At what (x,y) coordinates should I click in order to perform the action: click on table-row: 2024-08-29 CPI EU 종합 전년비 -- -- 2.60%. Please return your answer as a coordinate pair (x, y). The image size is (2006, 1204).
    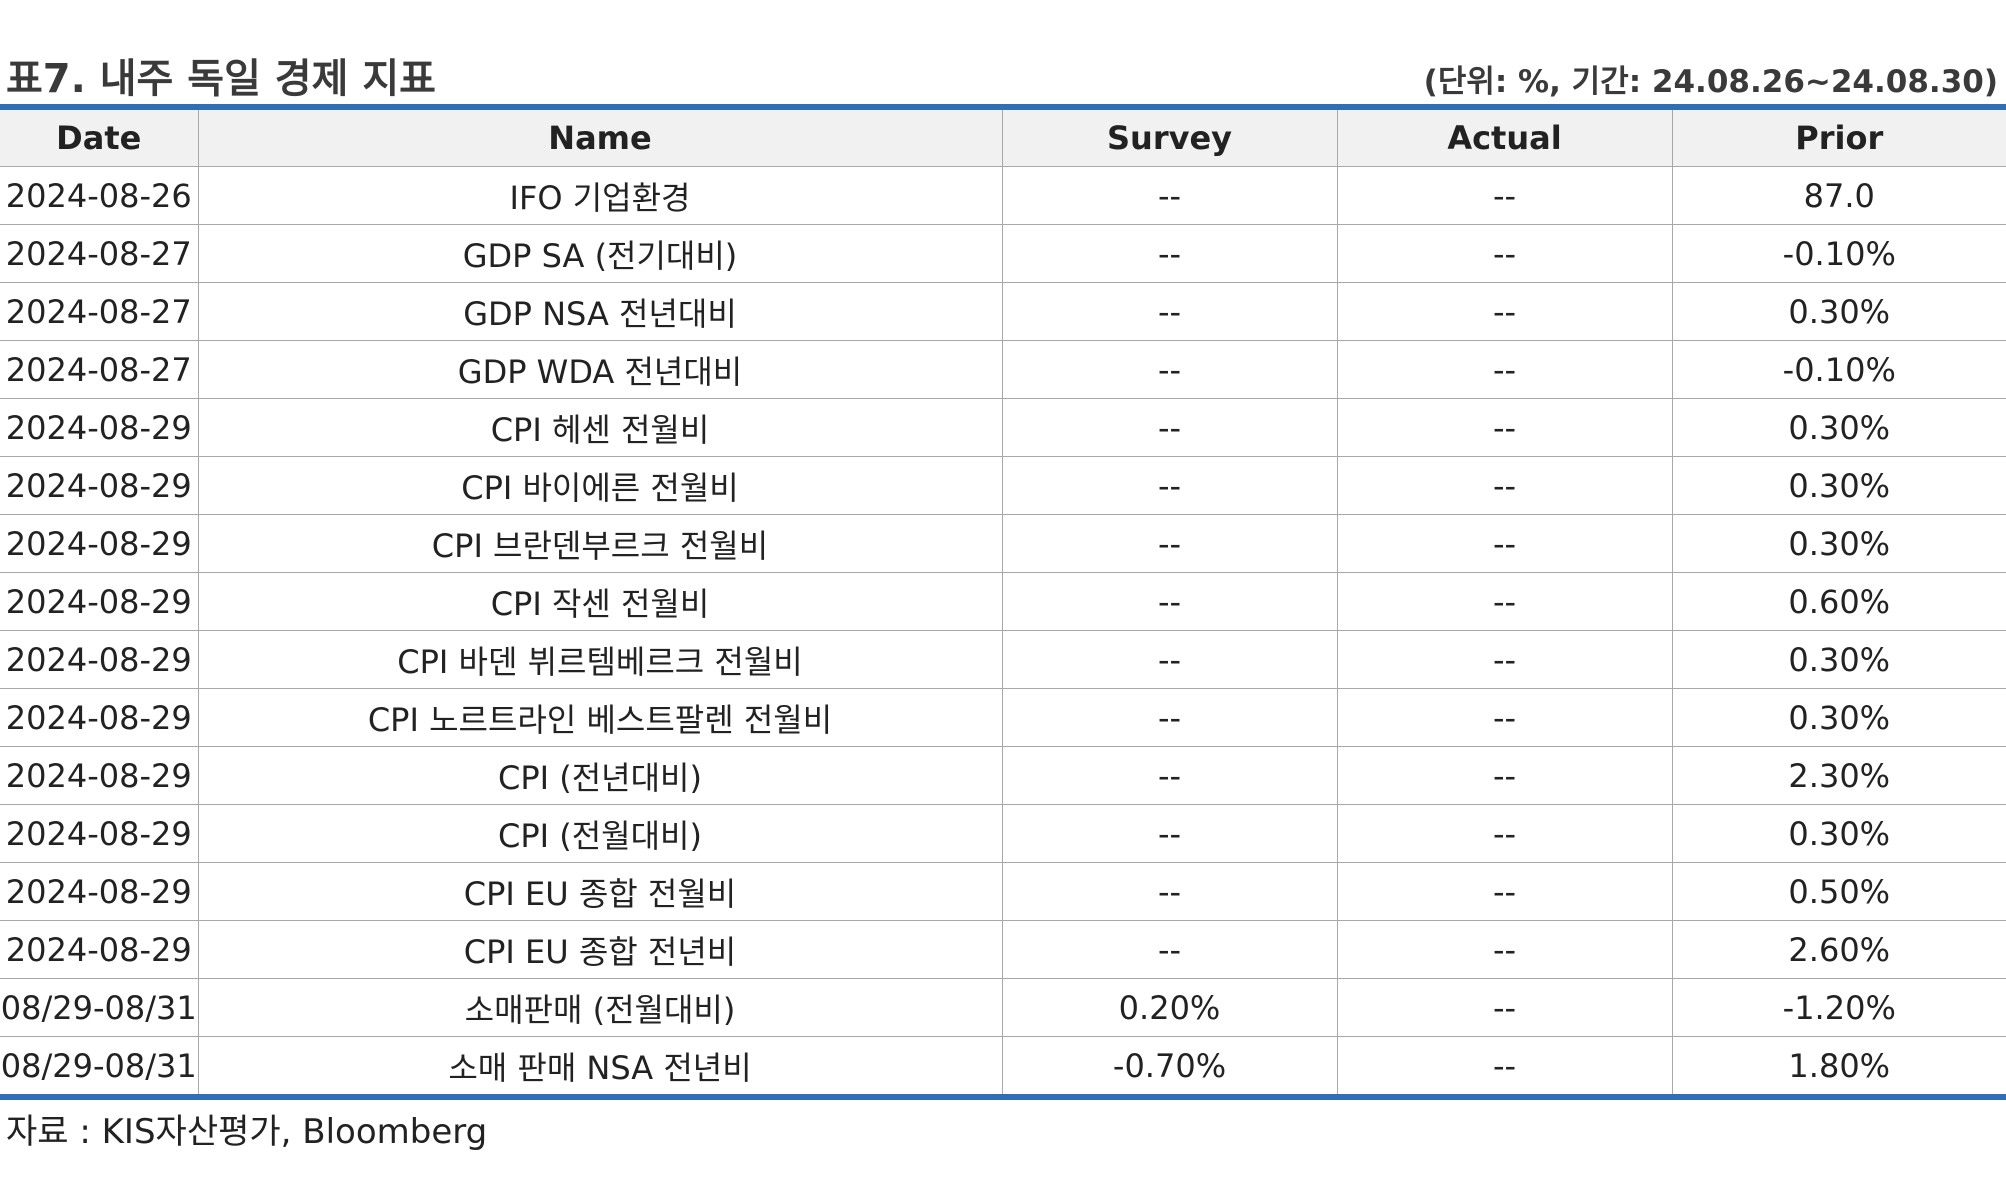
    Looking at the image, I should click on (1003, 949).